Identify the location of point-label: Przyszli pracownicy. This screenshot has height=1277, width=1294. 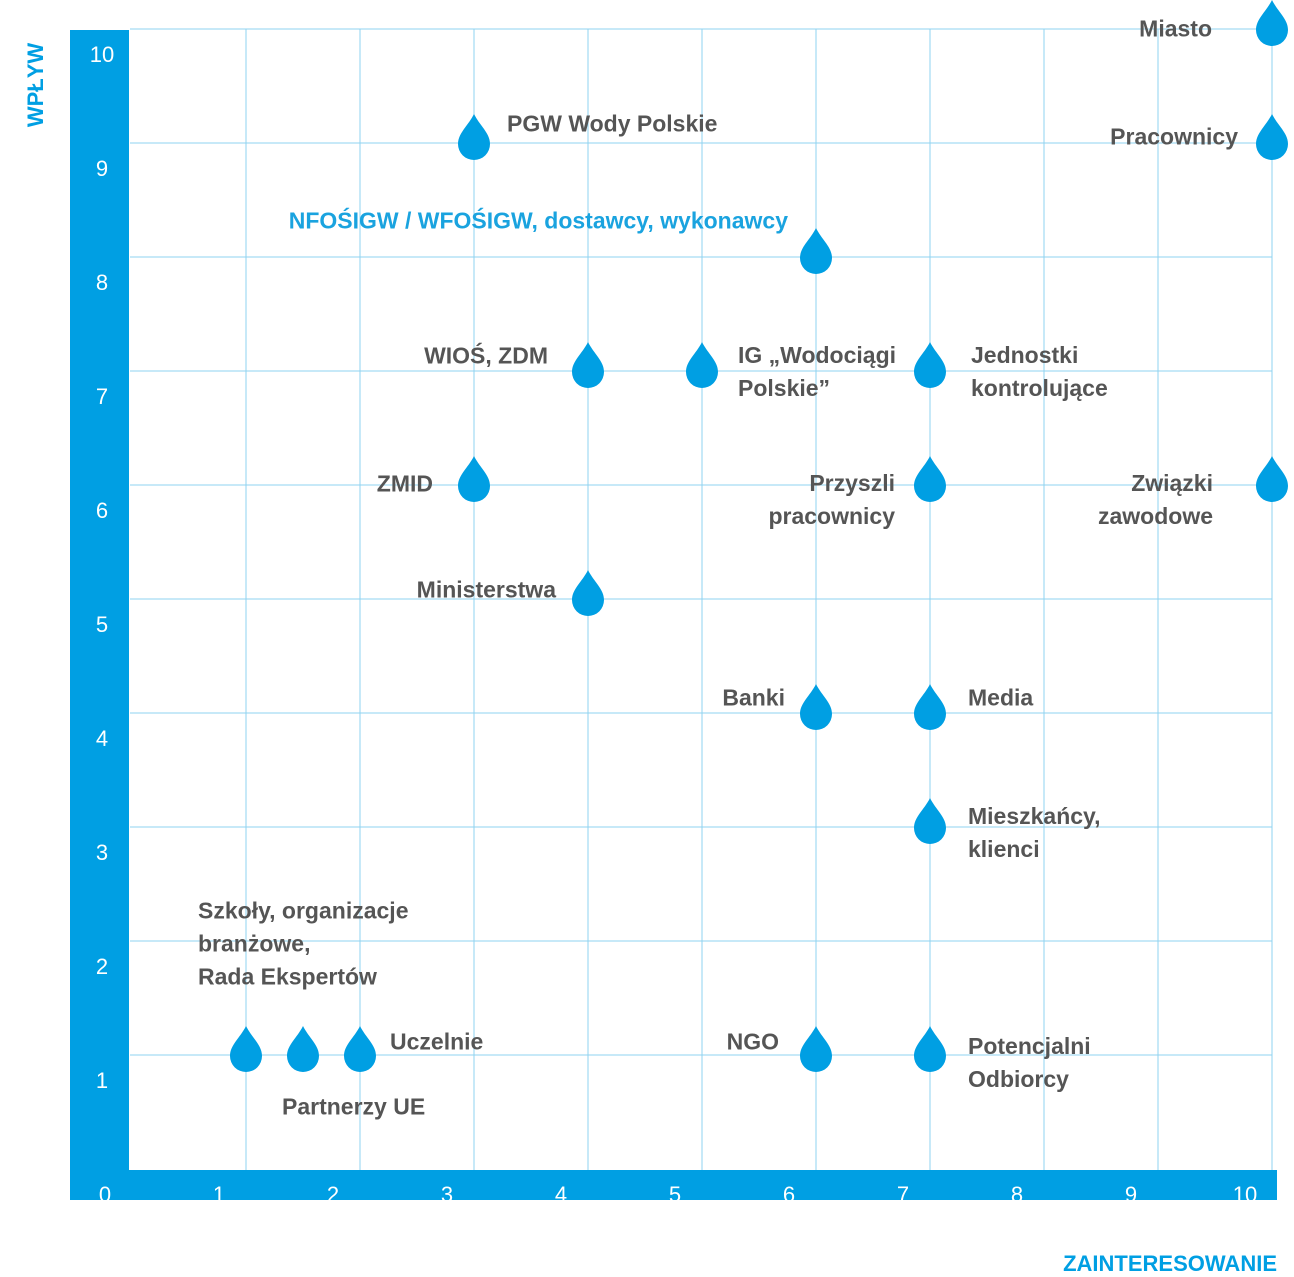
(831, 499).